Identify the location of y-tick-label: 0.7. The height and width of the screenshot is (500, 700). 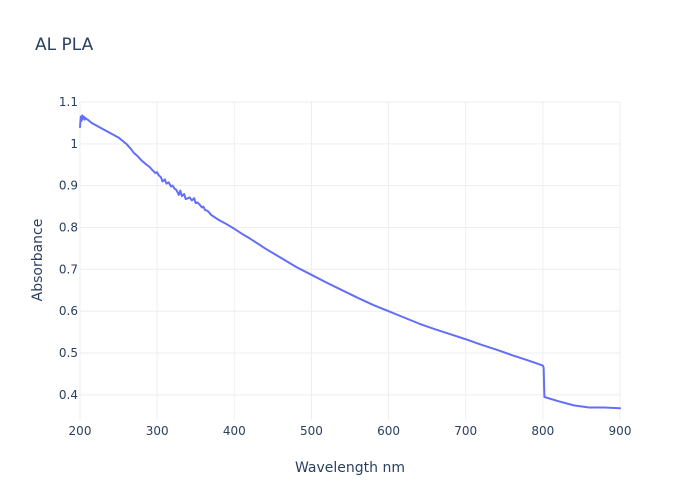
(68, 269).